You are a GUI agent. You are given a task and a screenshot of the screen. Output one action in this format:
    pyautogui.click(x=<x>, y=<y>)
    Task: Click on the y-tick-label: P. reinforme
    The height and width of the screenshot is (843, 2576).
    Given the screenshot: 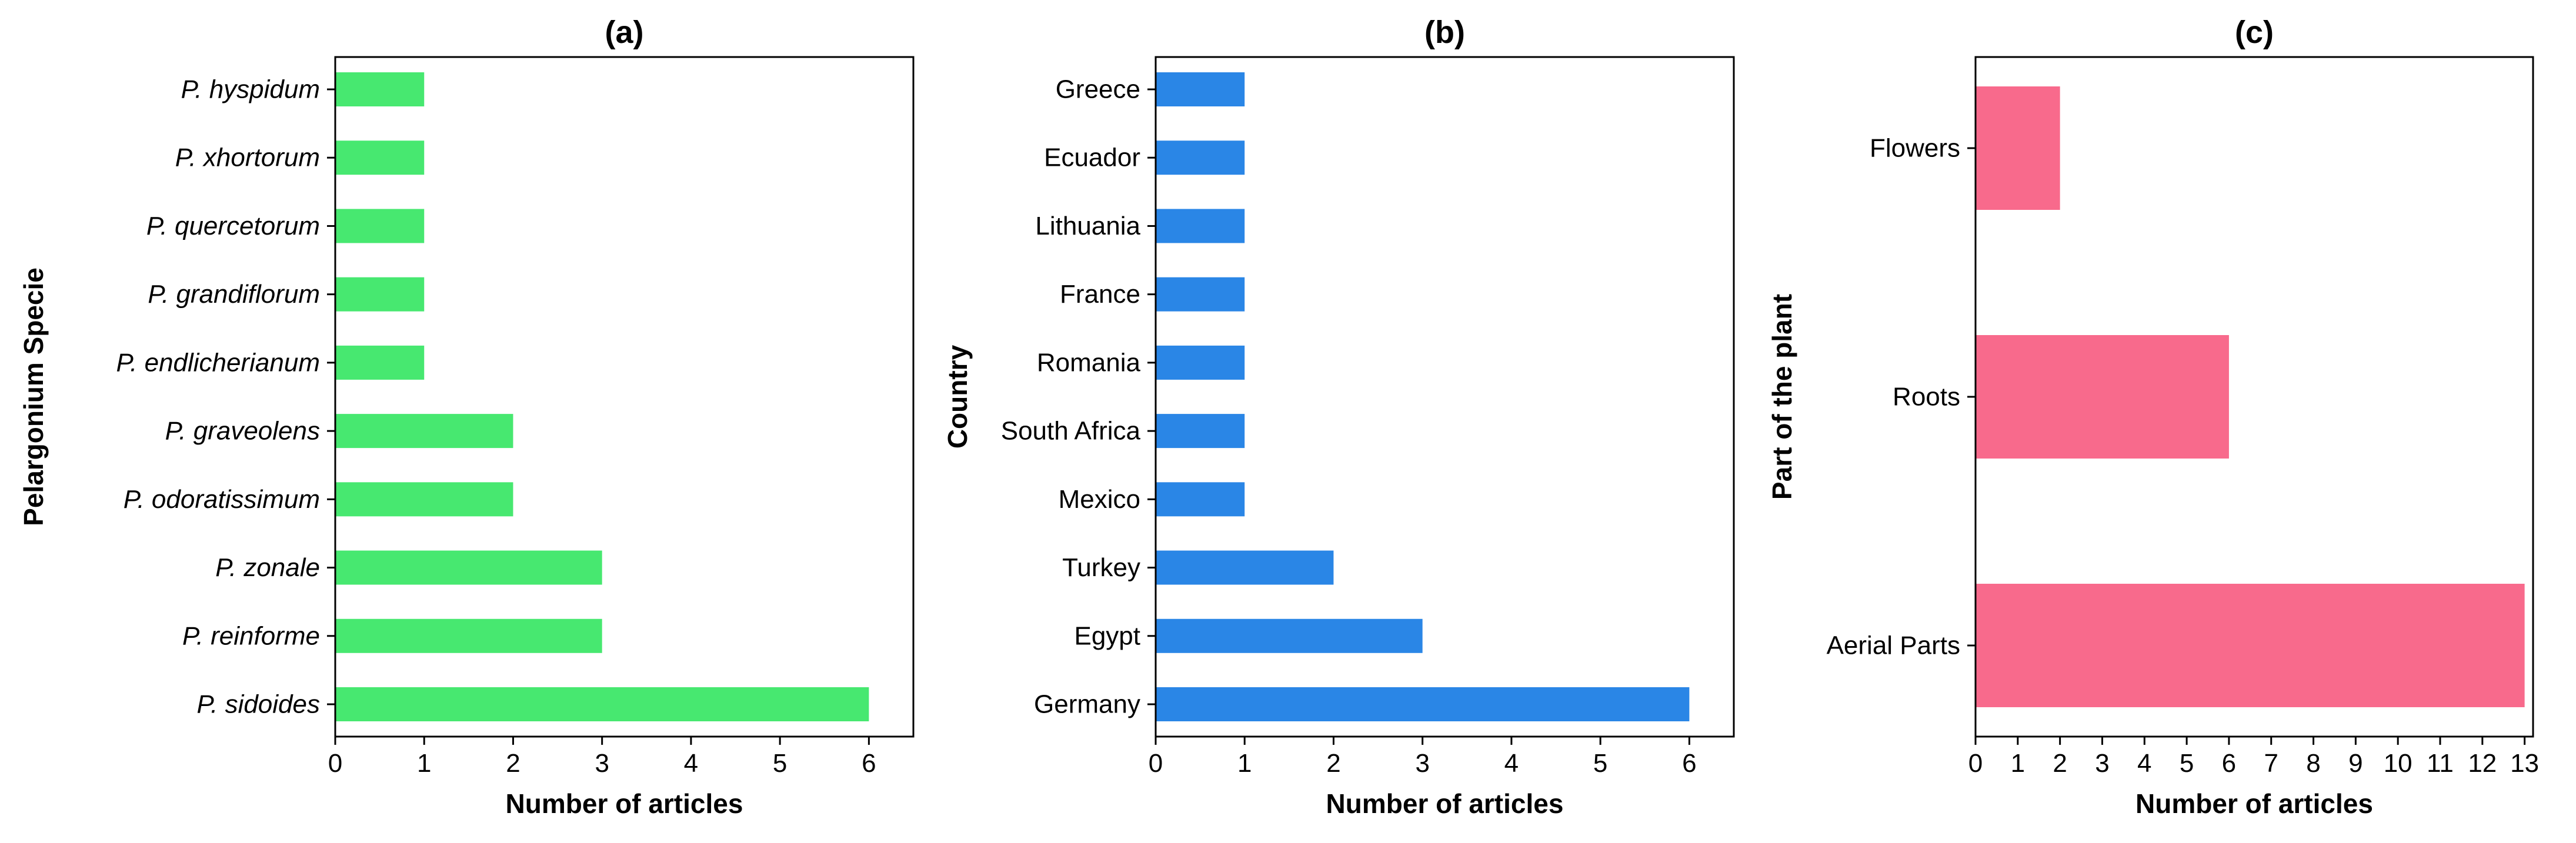 What is the action you would take?
    pyautogui.click(x=251, y=635)
    